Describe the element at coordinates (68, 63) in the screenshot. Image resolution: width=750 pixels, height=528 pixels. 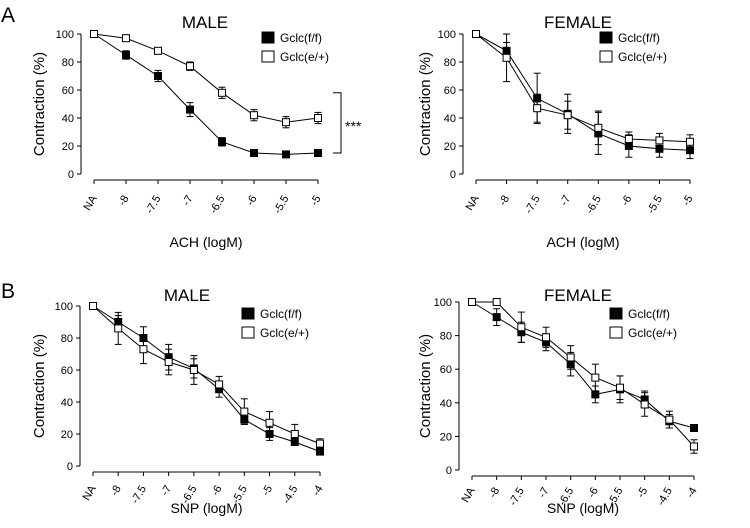
I see `a-male-y-tick-label: 80` at that location.